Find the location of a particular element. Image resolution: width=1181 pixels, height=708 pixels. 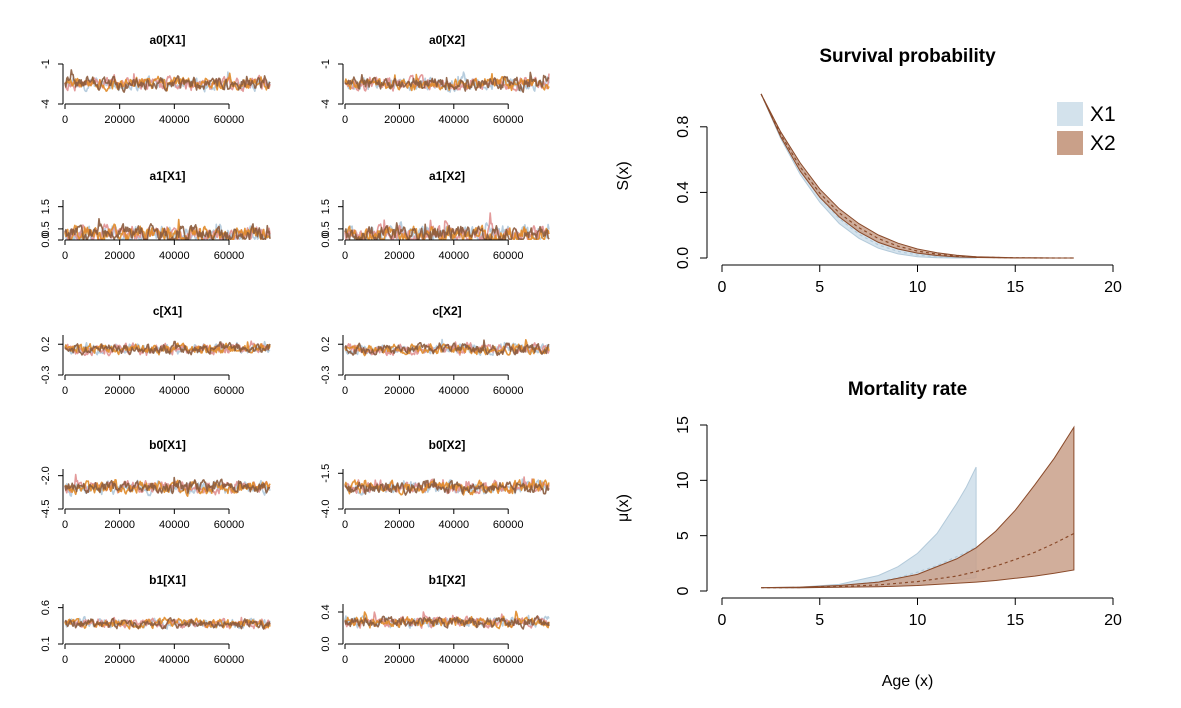

y-tick-label: -2.0 is located at coordinates (46, 475).